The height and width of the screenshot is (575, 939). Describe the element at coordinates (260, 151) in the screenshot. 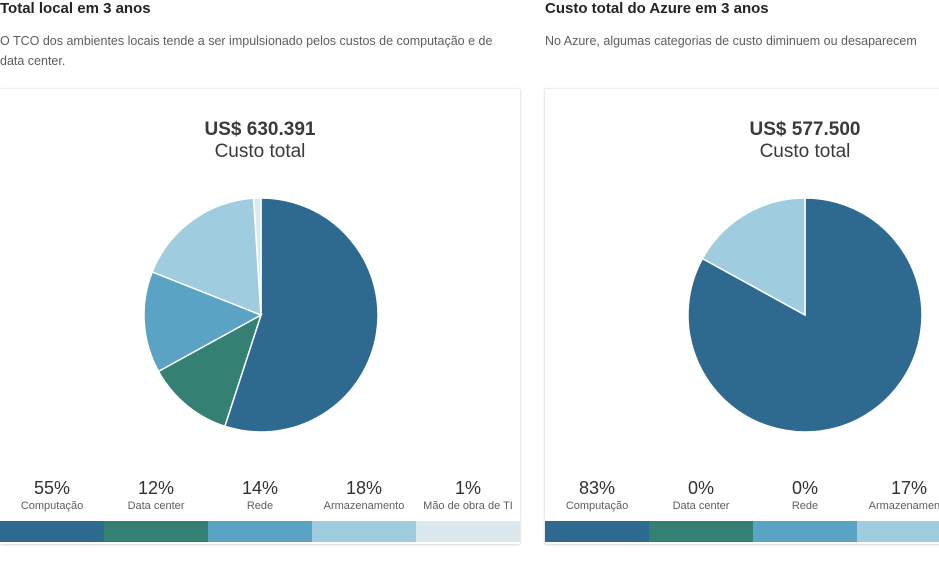

I see `onprem-total-label: Custo total` at that location.